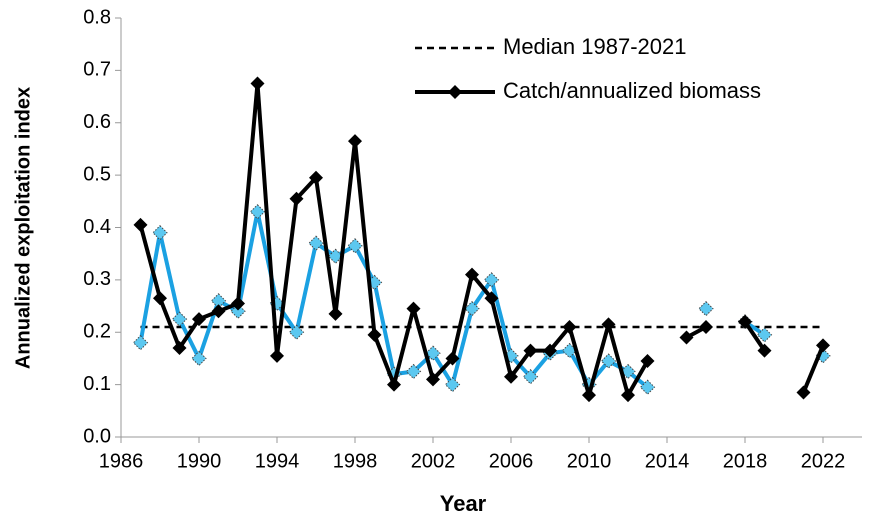 The width and height of the screenshot is (875, 527). I want to click on y-tick-label: 0.6, so click(97, 122).